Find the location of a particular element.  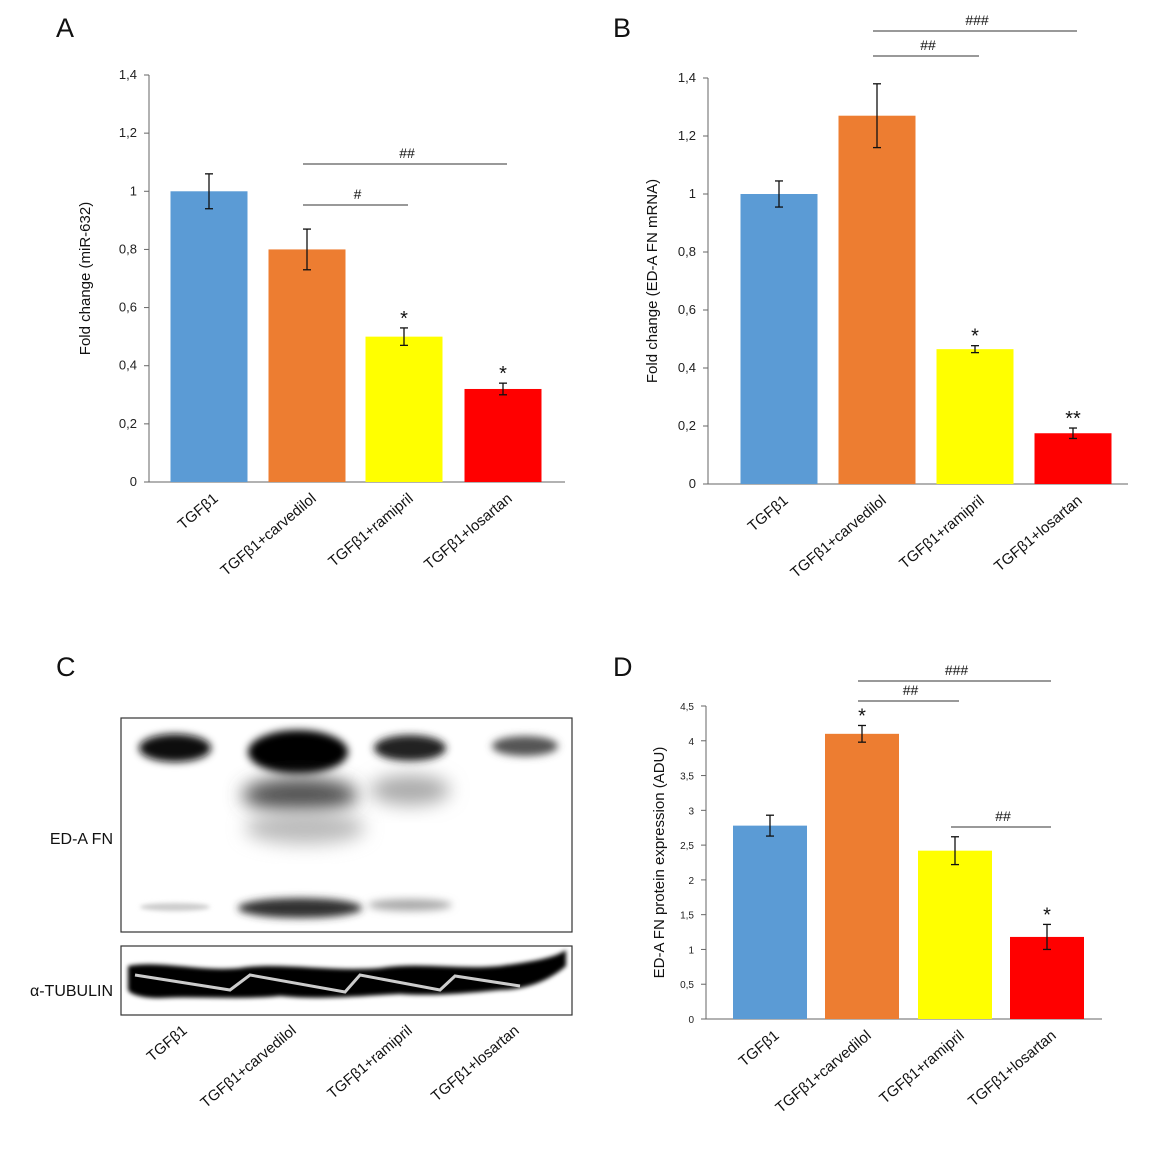

panel-letter-d: D is located at coordinates (623, 667).